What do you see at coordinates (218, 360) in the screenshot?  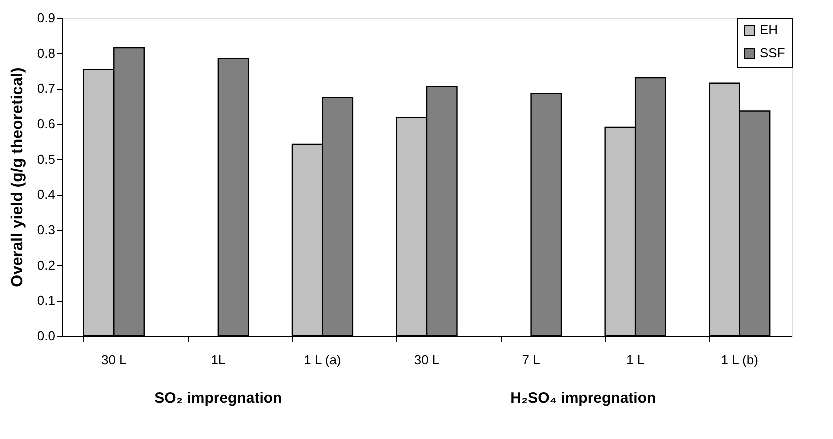 I see `x-tick-label: 1L` at bounding box center [218, 360].